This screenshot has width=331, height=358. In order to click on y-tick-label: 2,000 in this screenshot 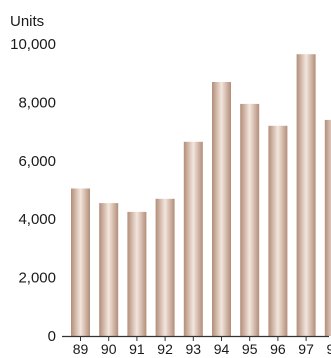, I will do `click(37, 278)`.